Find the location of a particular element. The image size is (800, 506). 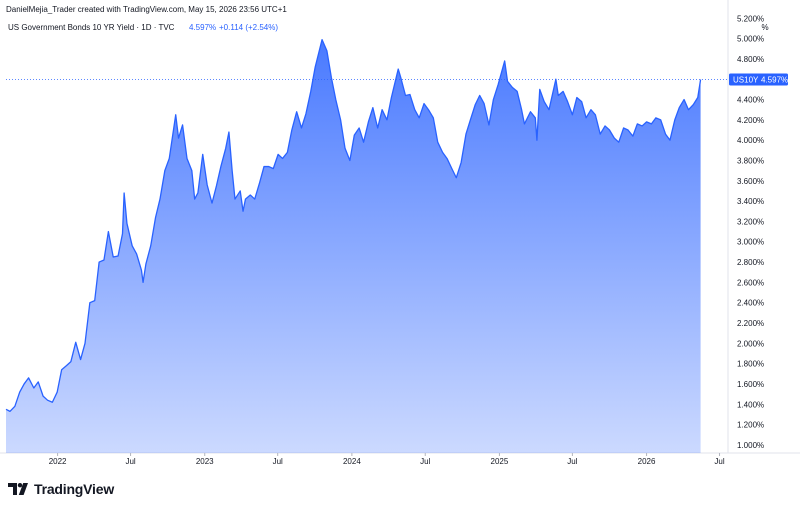

y-tick-label: 4.400% is located at coordinates (750, 100).